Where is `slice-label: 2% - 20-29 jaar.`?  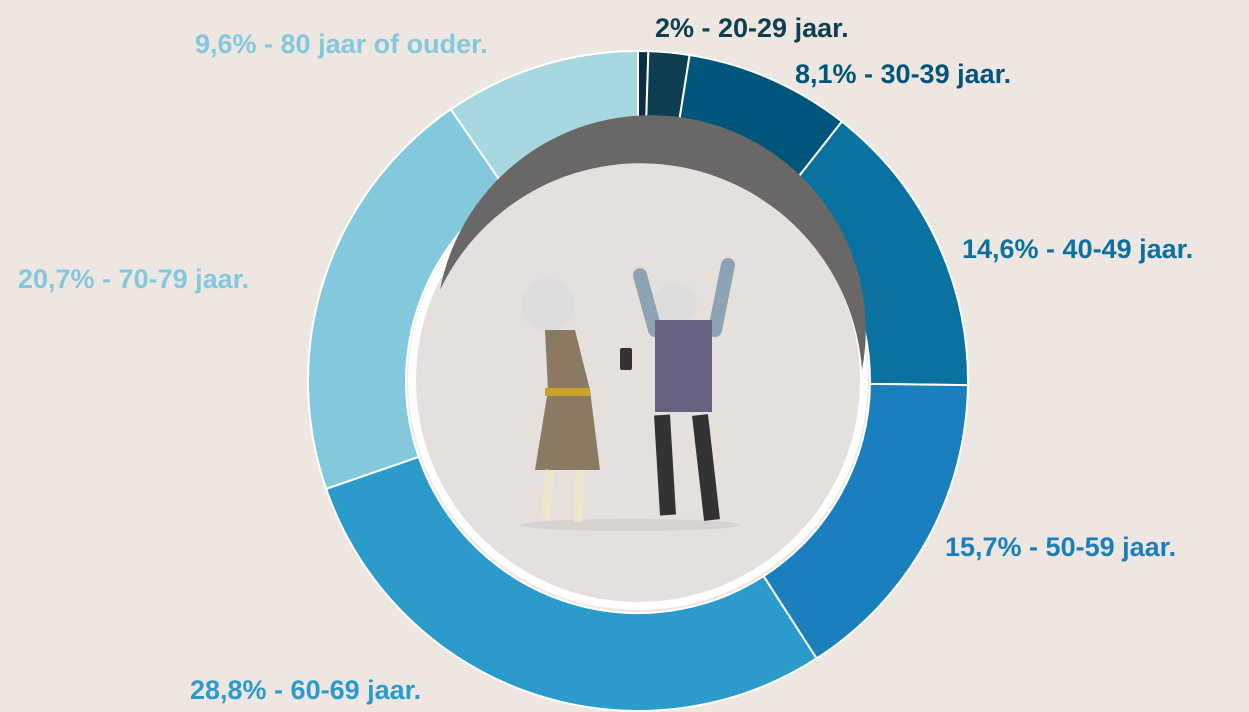
slice-label: 2% - 20-29 jaar. is located at coordinates (752, 28).